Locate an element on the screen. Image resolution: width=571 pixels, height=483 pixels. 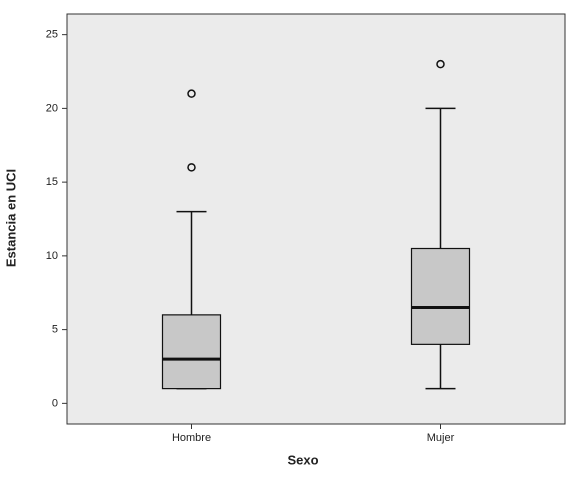
y-tick-label: 10 is located at coordinates (52, 256).